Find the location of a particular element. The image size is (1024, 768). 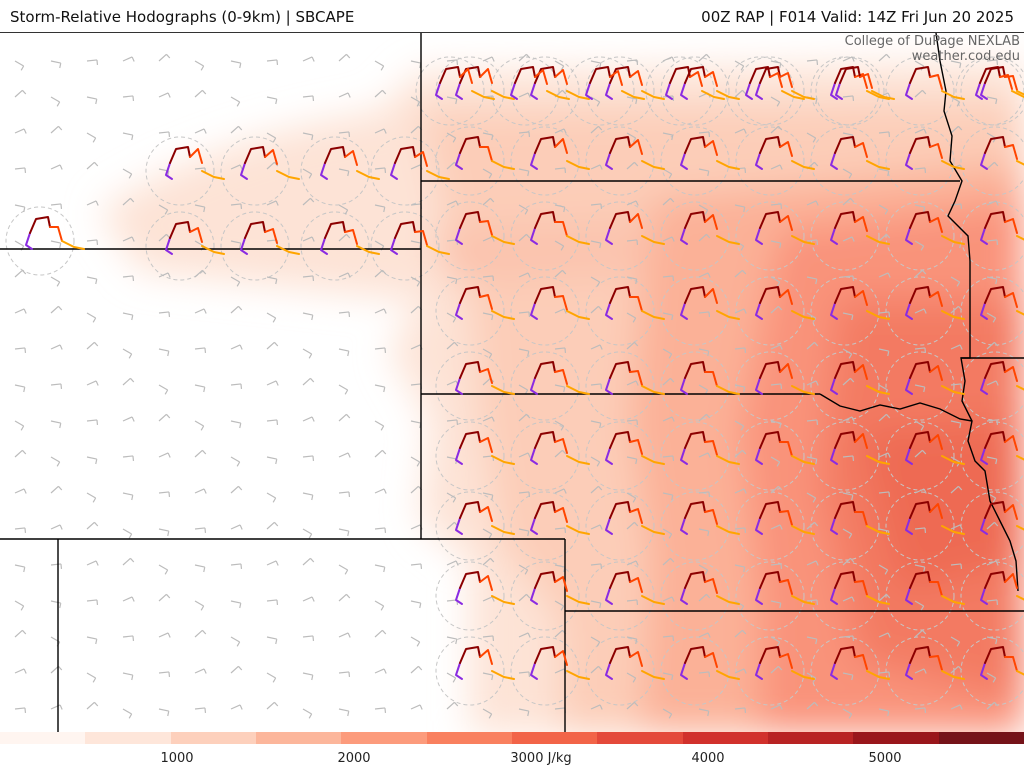

credit-org: College of DuPage NEXLAB is located at coordinates (932, 41).